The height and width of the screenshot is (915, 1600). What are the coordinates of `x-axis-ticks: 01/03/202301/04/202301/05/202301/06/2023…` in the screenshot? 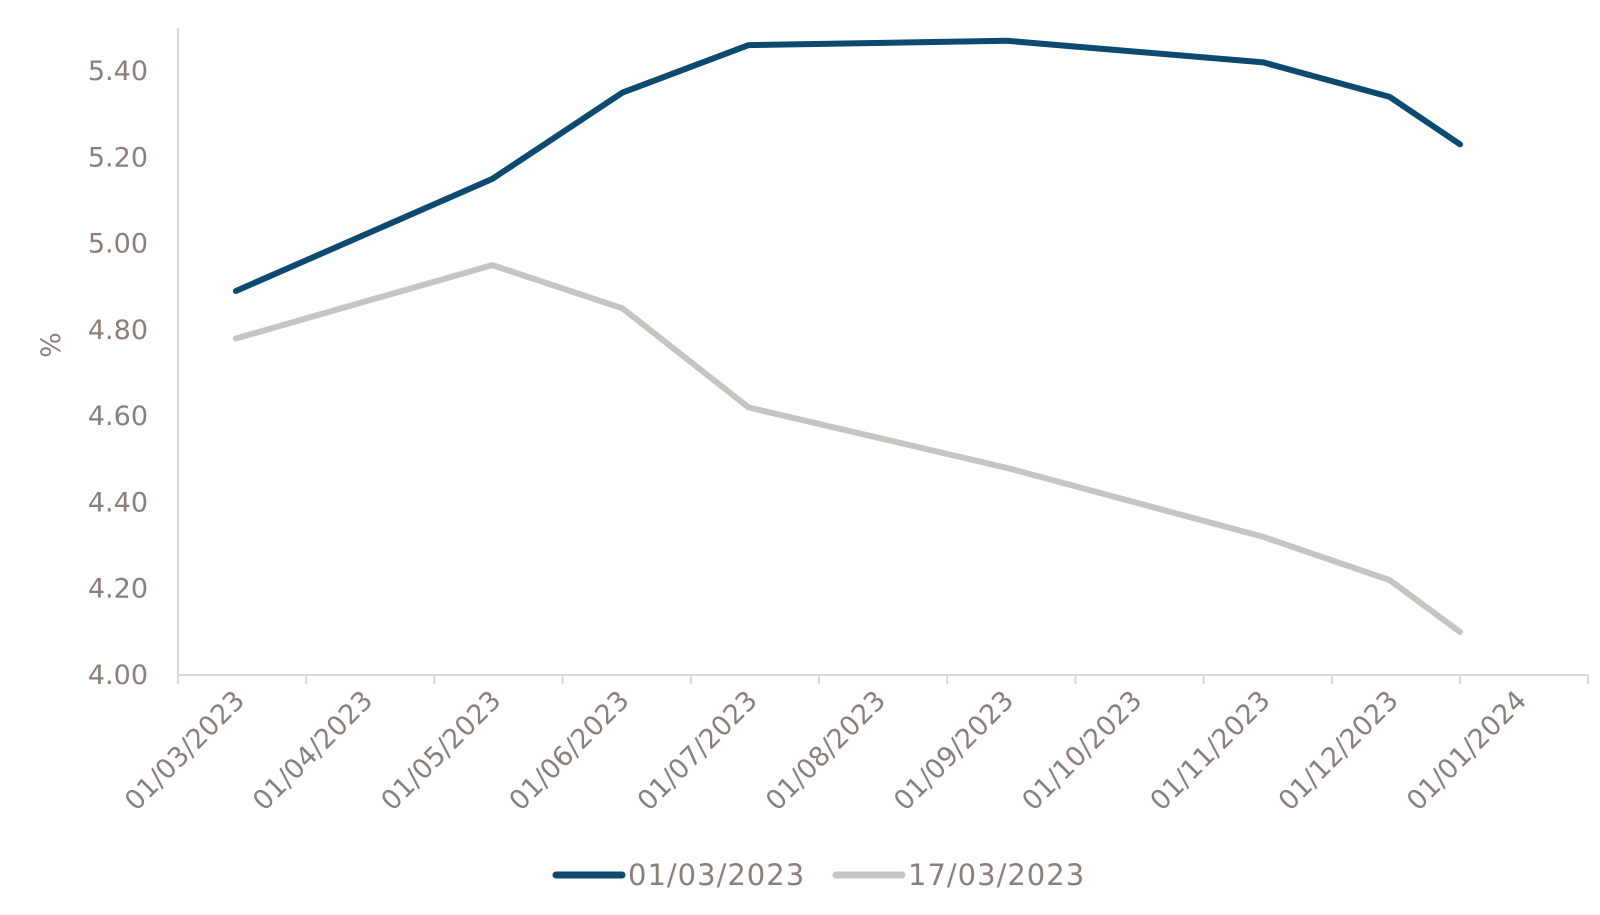 It's located at (854, 746).